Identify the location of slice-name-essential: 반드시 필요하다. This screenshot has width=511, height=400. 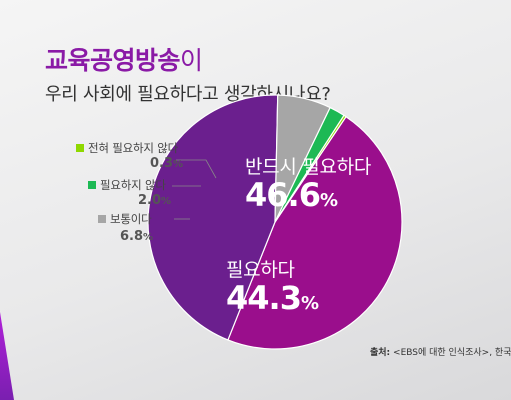
(308, 167).